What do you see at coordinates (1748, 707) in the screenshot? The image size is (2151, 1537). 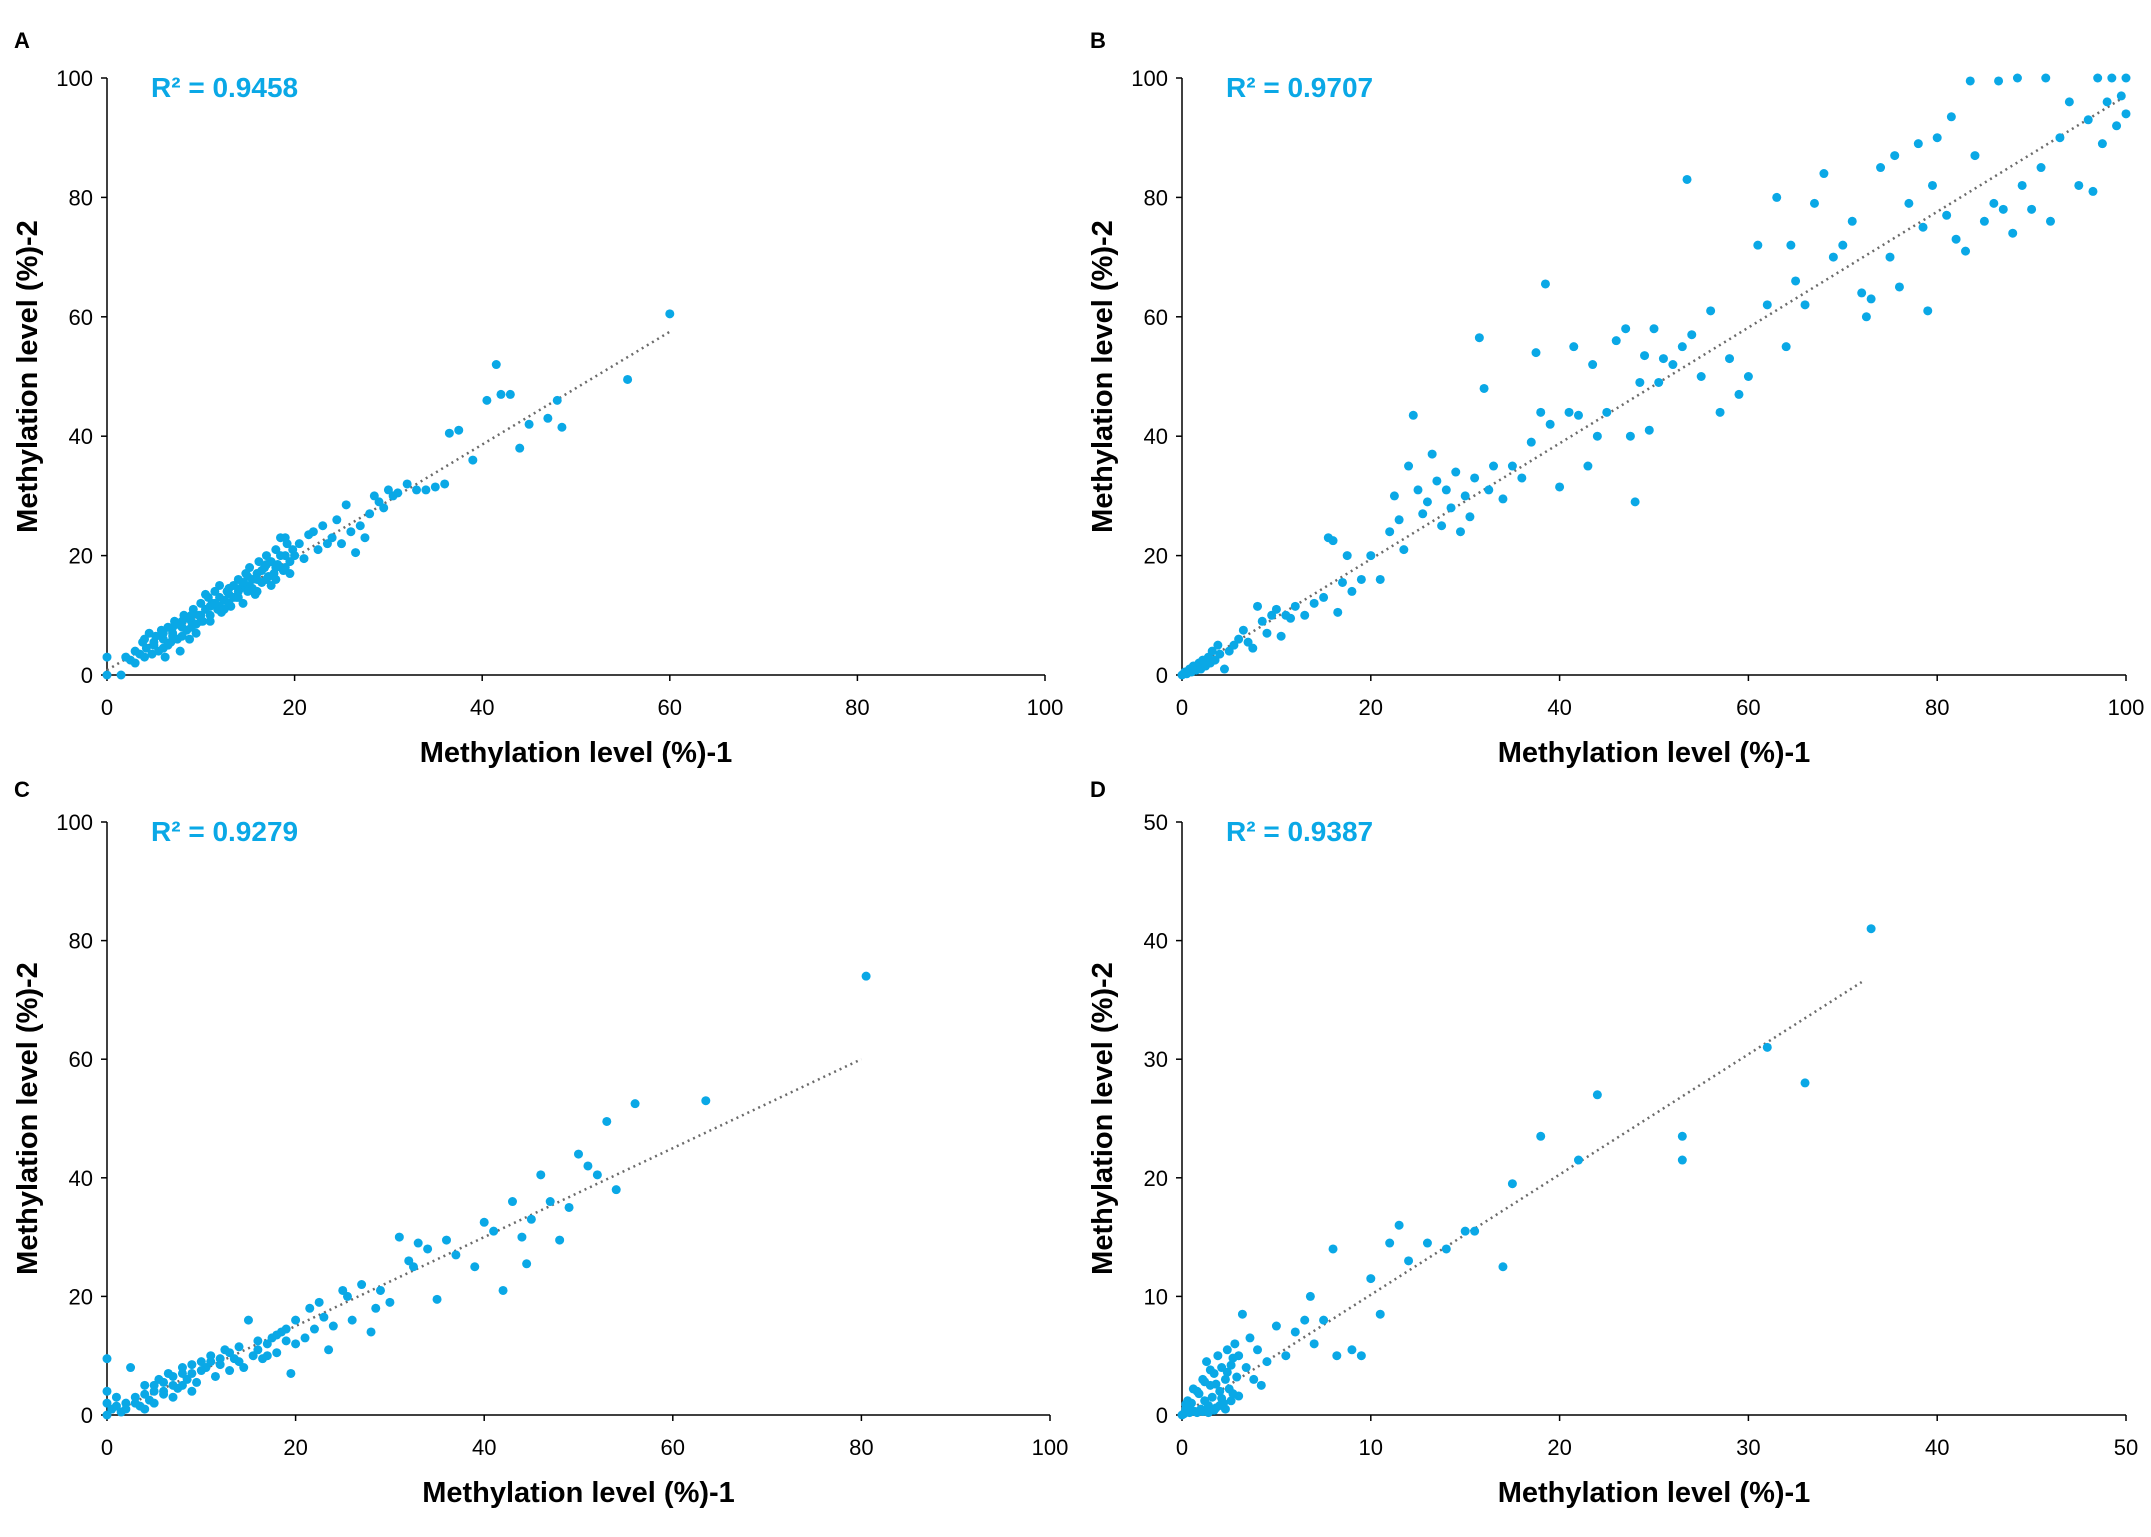 I see `x-tick-label: 60` at bounding box center [1748, 707].